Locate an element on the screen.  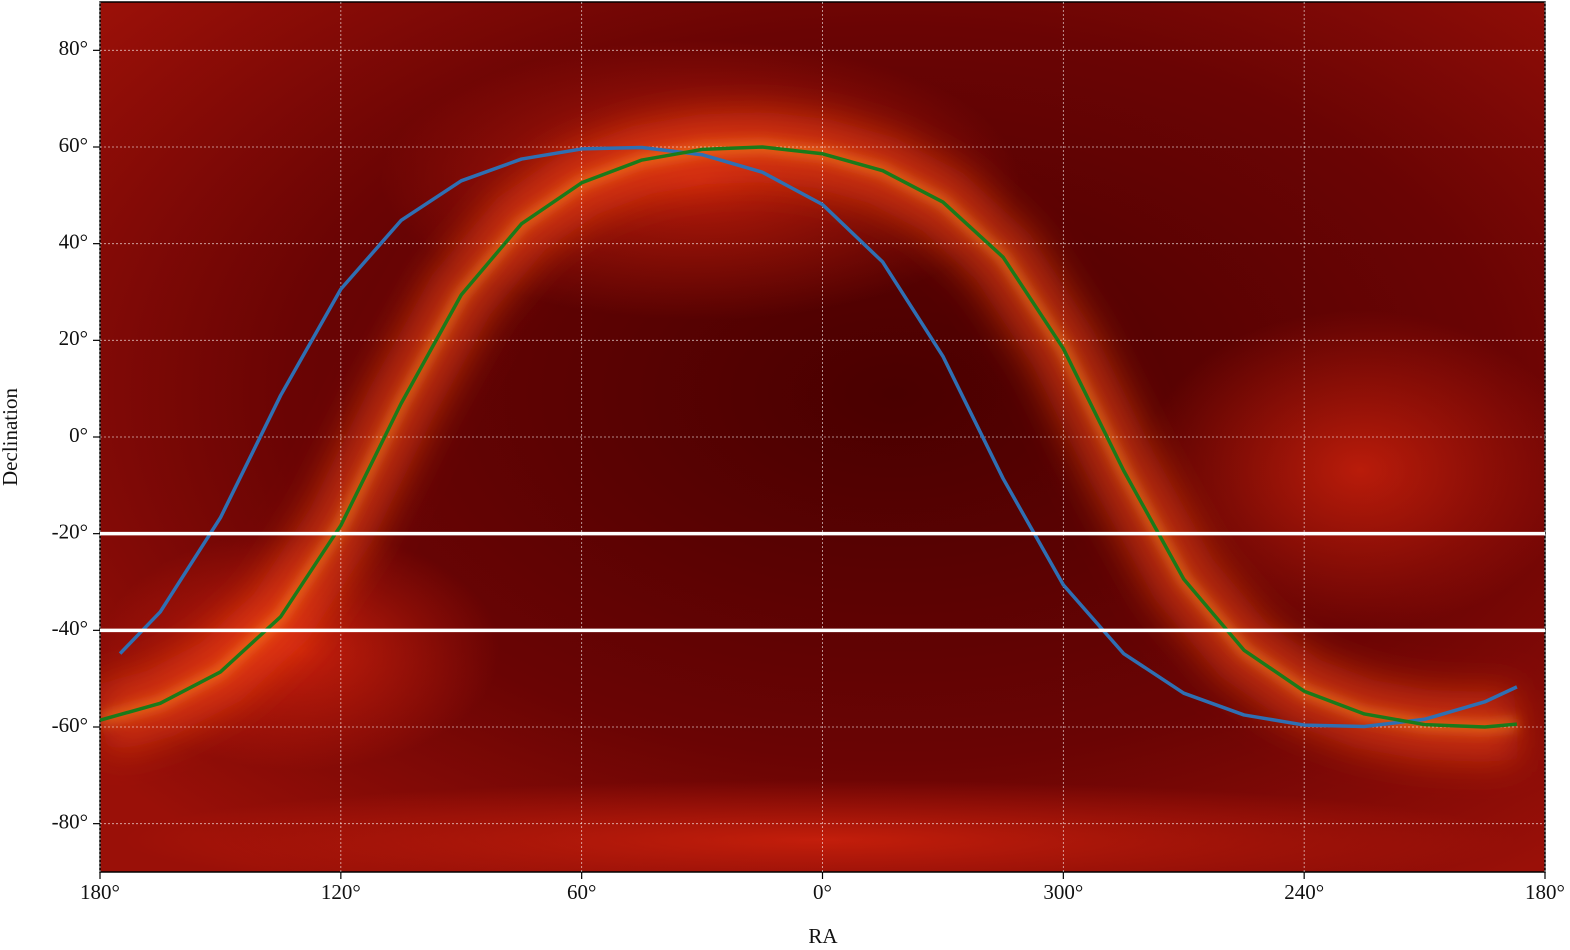
x-tick-label: 60° is located at coordinates (581, 892).